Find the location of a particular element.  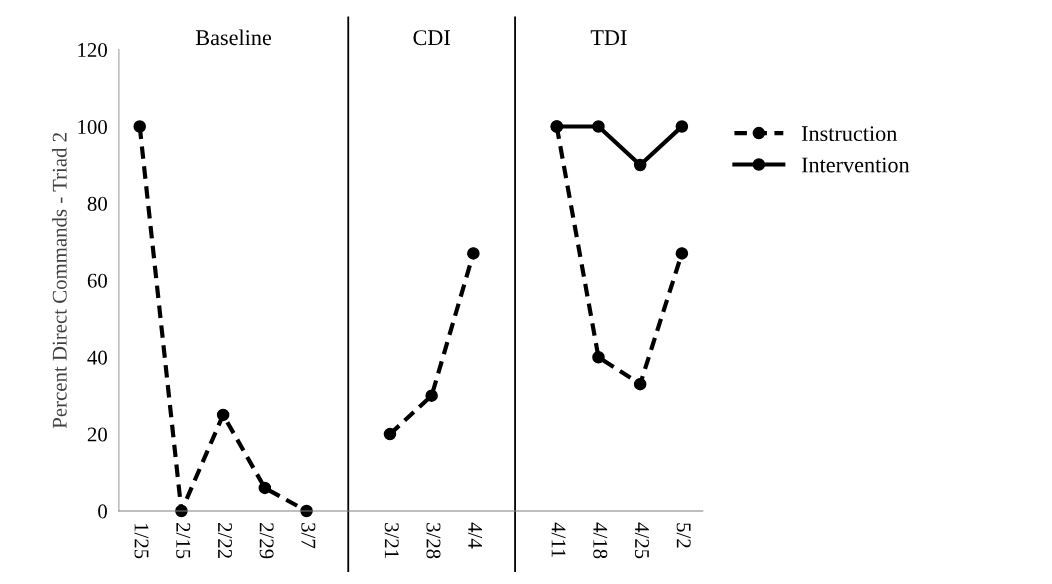

x-tick-label: 1/25 is located at coordinates (141, 541).